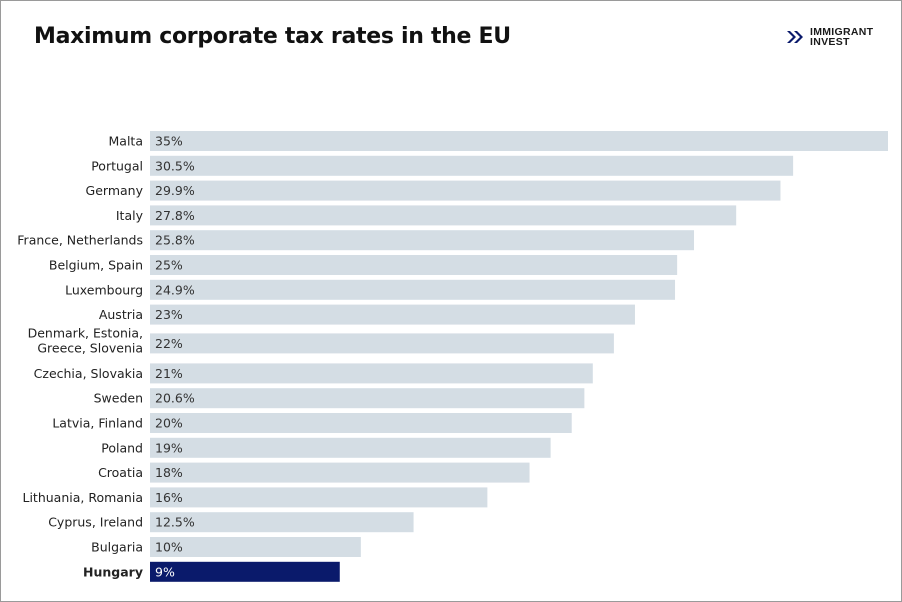  I want to click on data-label: 22%, so click(169, 343).